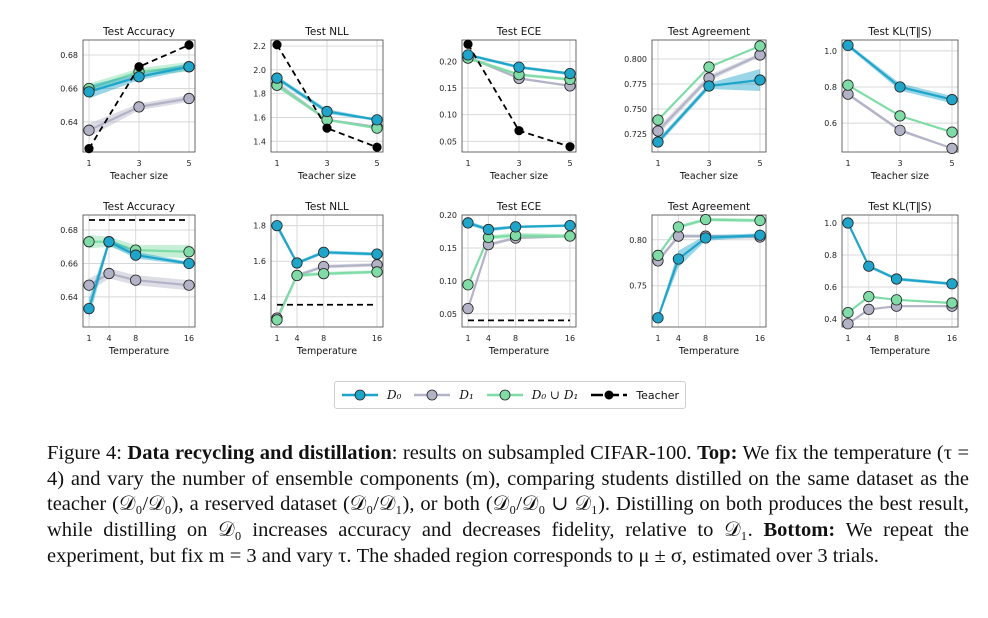  What do you see at coordinates (448, 88) in the screenshot?
I see `y-tick-label: 0.15` at bounding box center [448, 88].